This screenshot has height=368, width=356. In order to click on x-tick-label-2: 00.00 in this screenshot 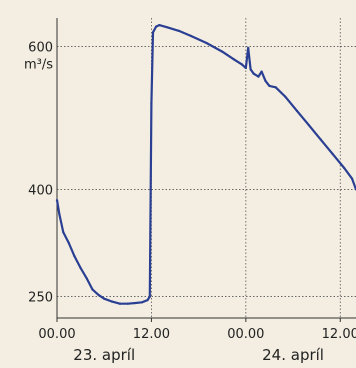, I will do `click(245, 334)`.